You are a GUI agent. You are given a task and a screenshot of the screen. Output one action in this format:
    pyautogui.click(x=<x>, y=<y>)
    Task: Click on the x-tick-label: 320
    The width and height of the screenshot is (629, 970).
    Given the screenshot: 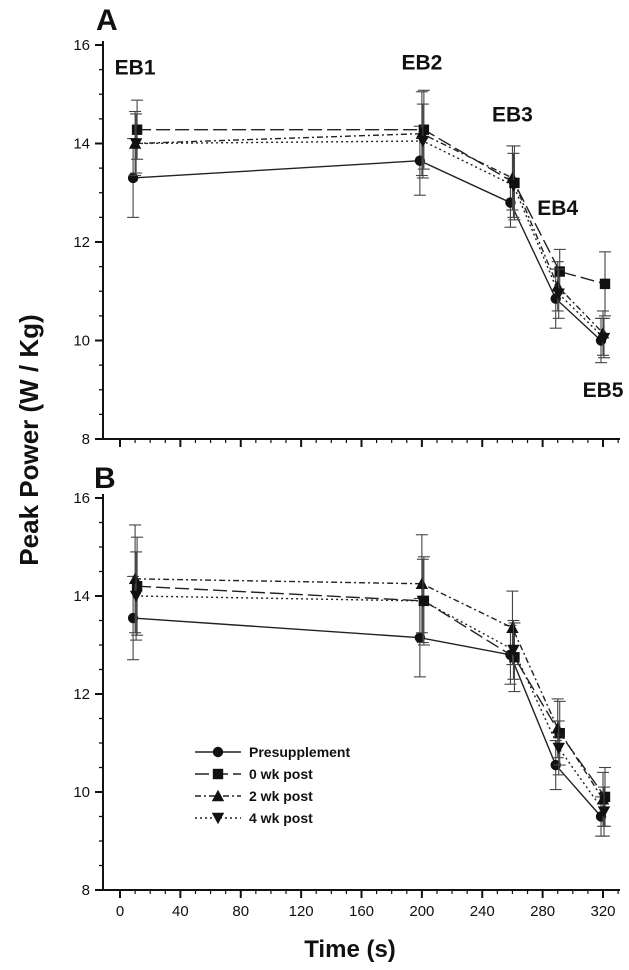 What is the action you would take?
    pyautogui.click(x=602, y=911)
    